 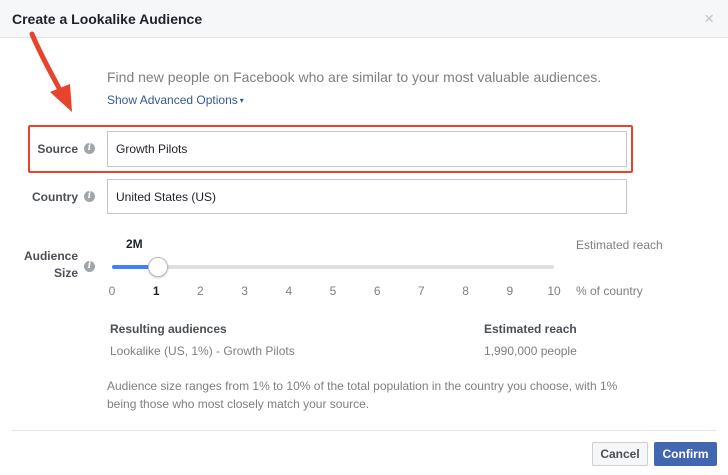 What do you see at coordinates (364, 430) in the screenshot?
I see `footer-divider` at bounding box center [364, 430].